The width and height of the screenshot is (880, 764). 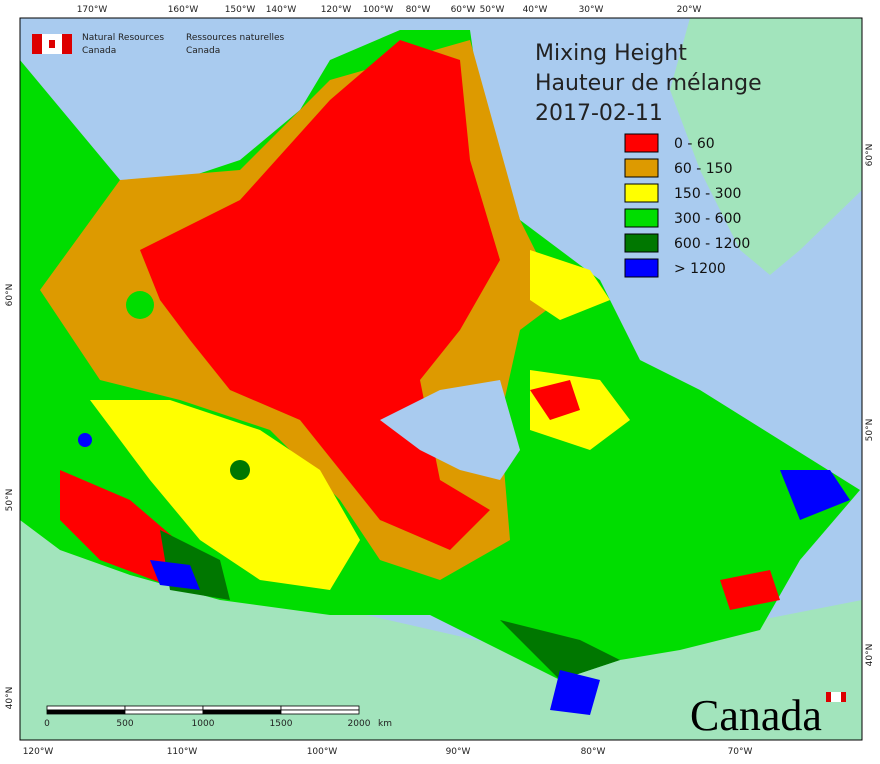 What do you see at coordinates (648, 83) in the screenshot?
I see `map-title: Hauteur de mélange` at bounding box center [648, 83].